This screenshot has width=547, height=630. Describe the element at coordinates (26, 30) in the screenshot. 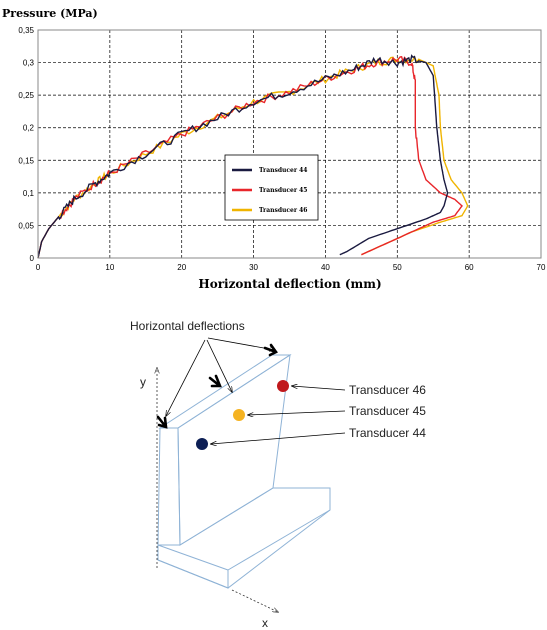

I see `y-tick-label: 0,35` at that location.